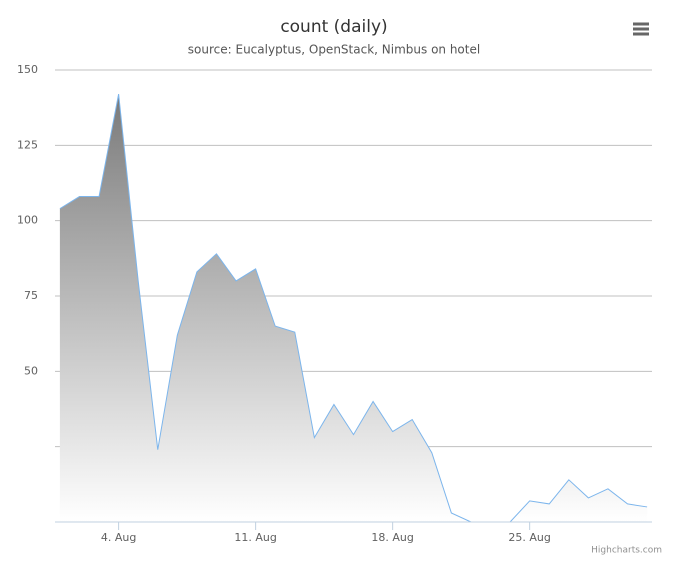 Image resolution: width=680 pixels, height=570 pixels. Describe the element at coordinates (27, 220) in the screenshot. I see `y-tick-label: 100` at that location.